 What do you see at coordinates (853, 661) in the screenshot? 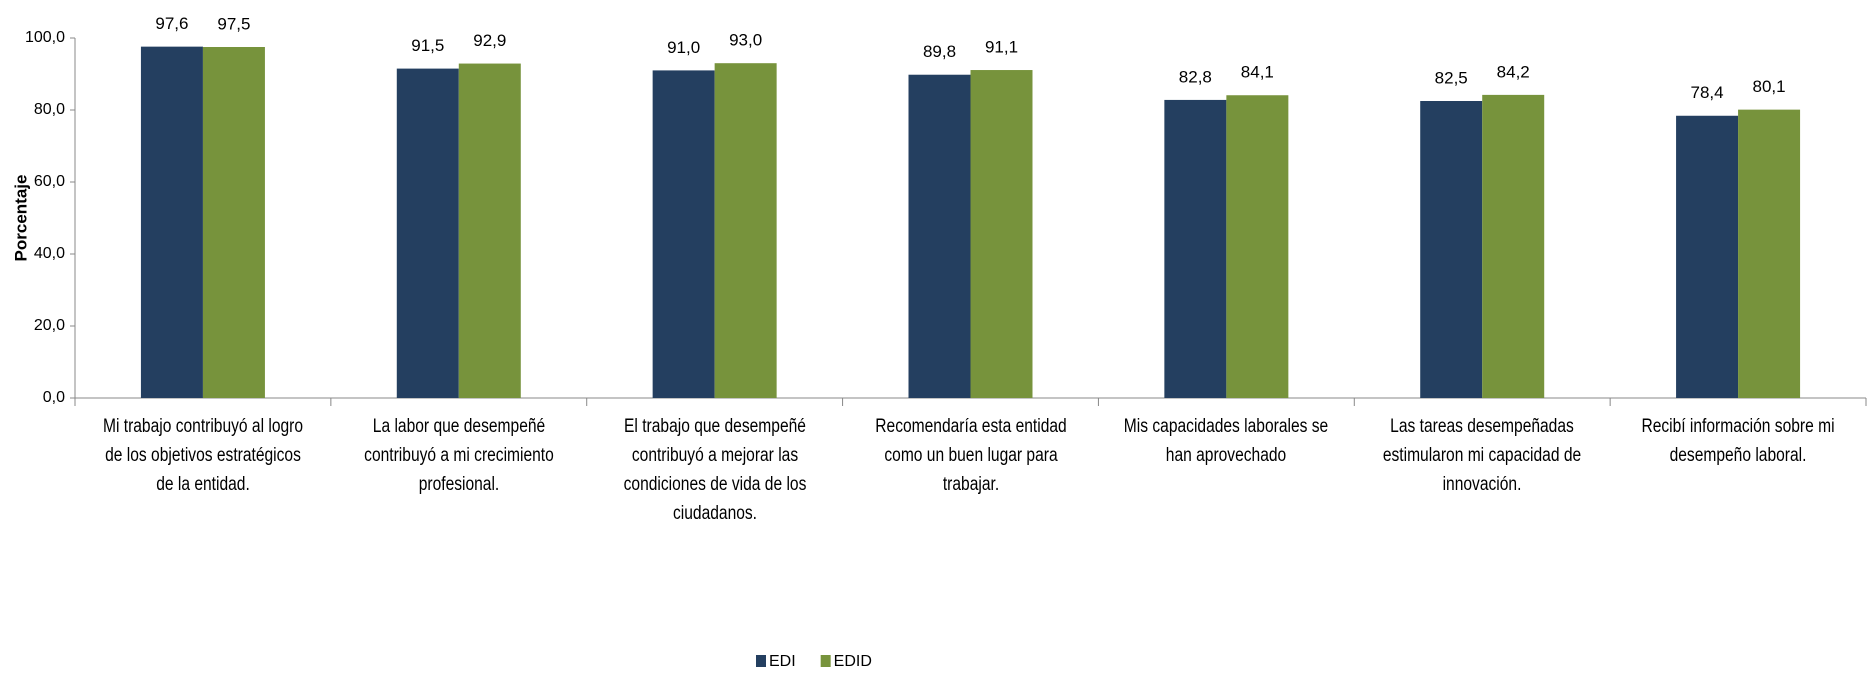
I see `legend-label: EDID` at bounding box center [853, 661].